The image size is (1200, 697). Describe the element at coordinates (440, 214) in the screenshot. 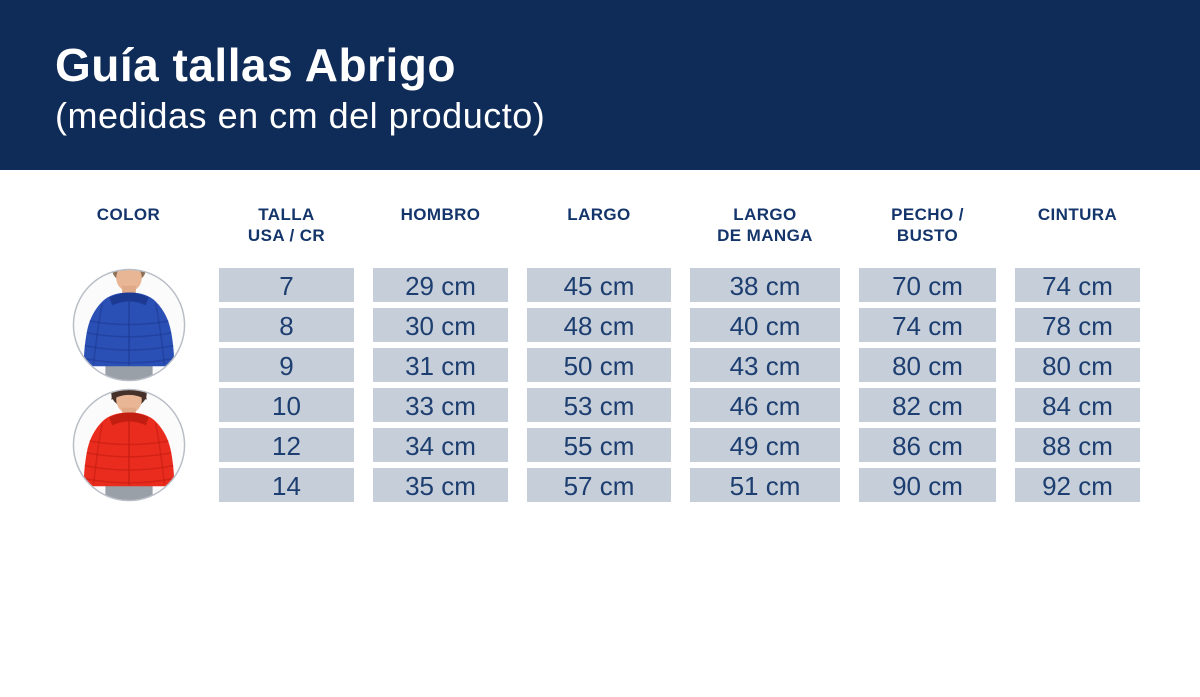

I see `column-header-hombro: HOMBRO` at that location.